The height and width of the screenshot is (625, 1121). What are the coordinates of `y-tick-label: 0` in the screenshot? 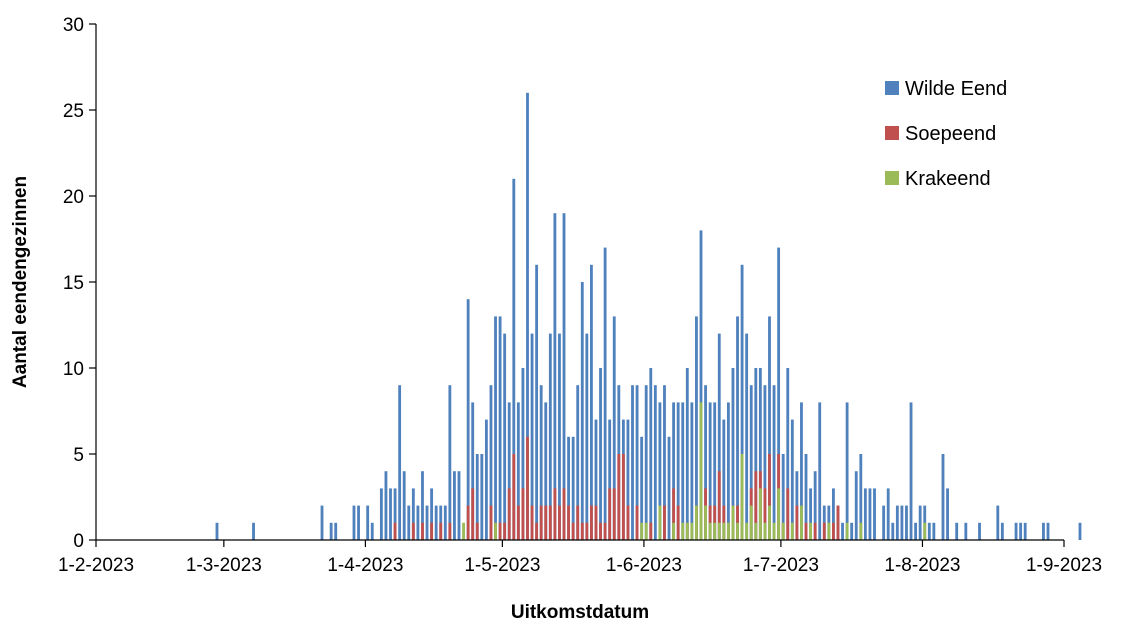 It's located at (78, 541).